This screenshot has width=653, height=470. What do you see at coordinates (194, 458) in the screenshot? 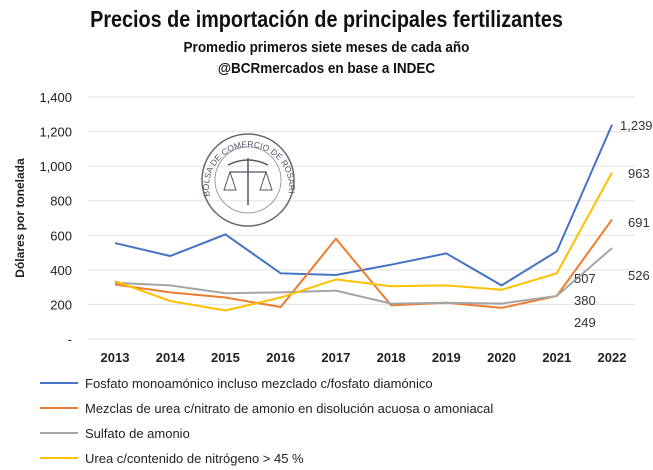
I see `legend-label: Urea c/contenido de nitrógeno > 45 %` at bounding box center [194, 458].